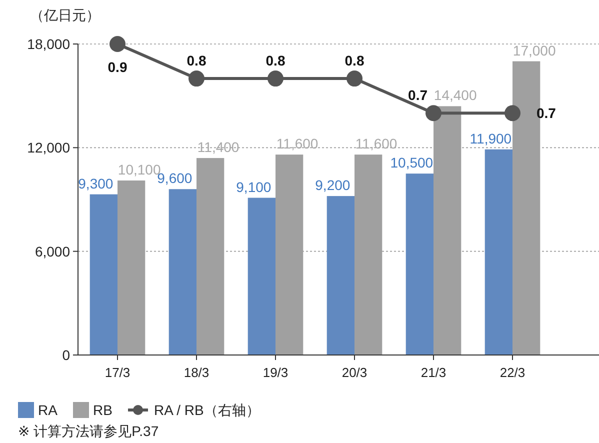 The height and width of the screenshot is (443, 599). What do you see at coordinates (88, 431) in the screenshot?
I see `text: ※ 计算方法请参见P.37` at bounding box center [88, 431].